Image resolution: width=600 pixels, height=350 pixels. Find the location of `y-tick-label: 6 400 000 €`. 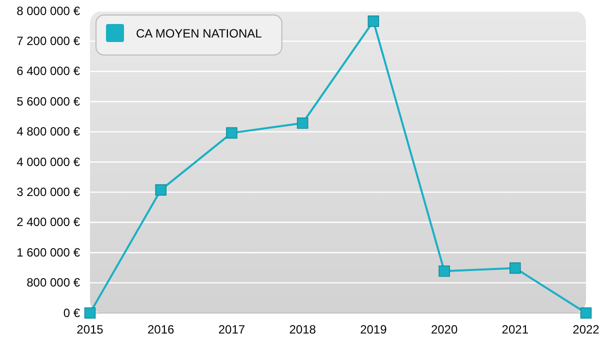

y-tick-label: 6 400 000 € is located at coordinates (48, 71).